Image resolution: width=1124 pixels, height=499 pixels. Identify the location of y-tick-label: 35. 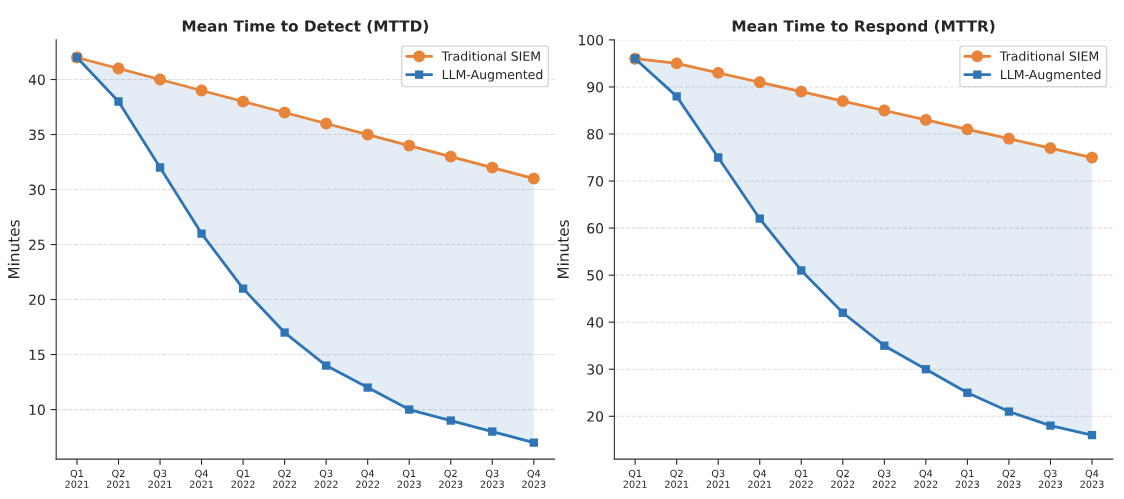
(37, 135).